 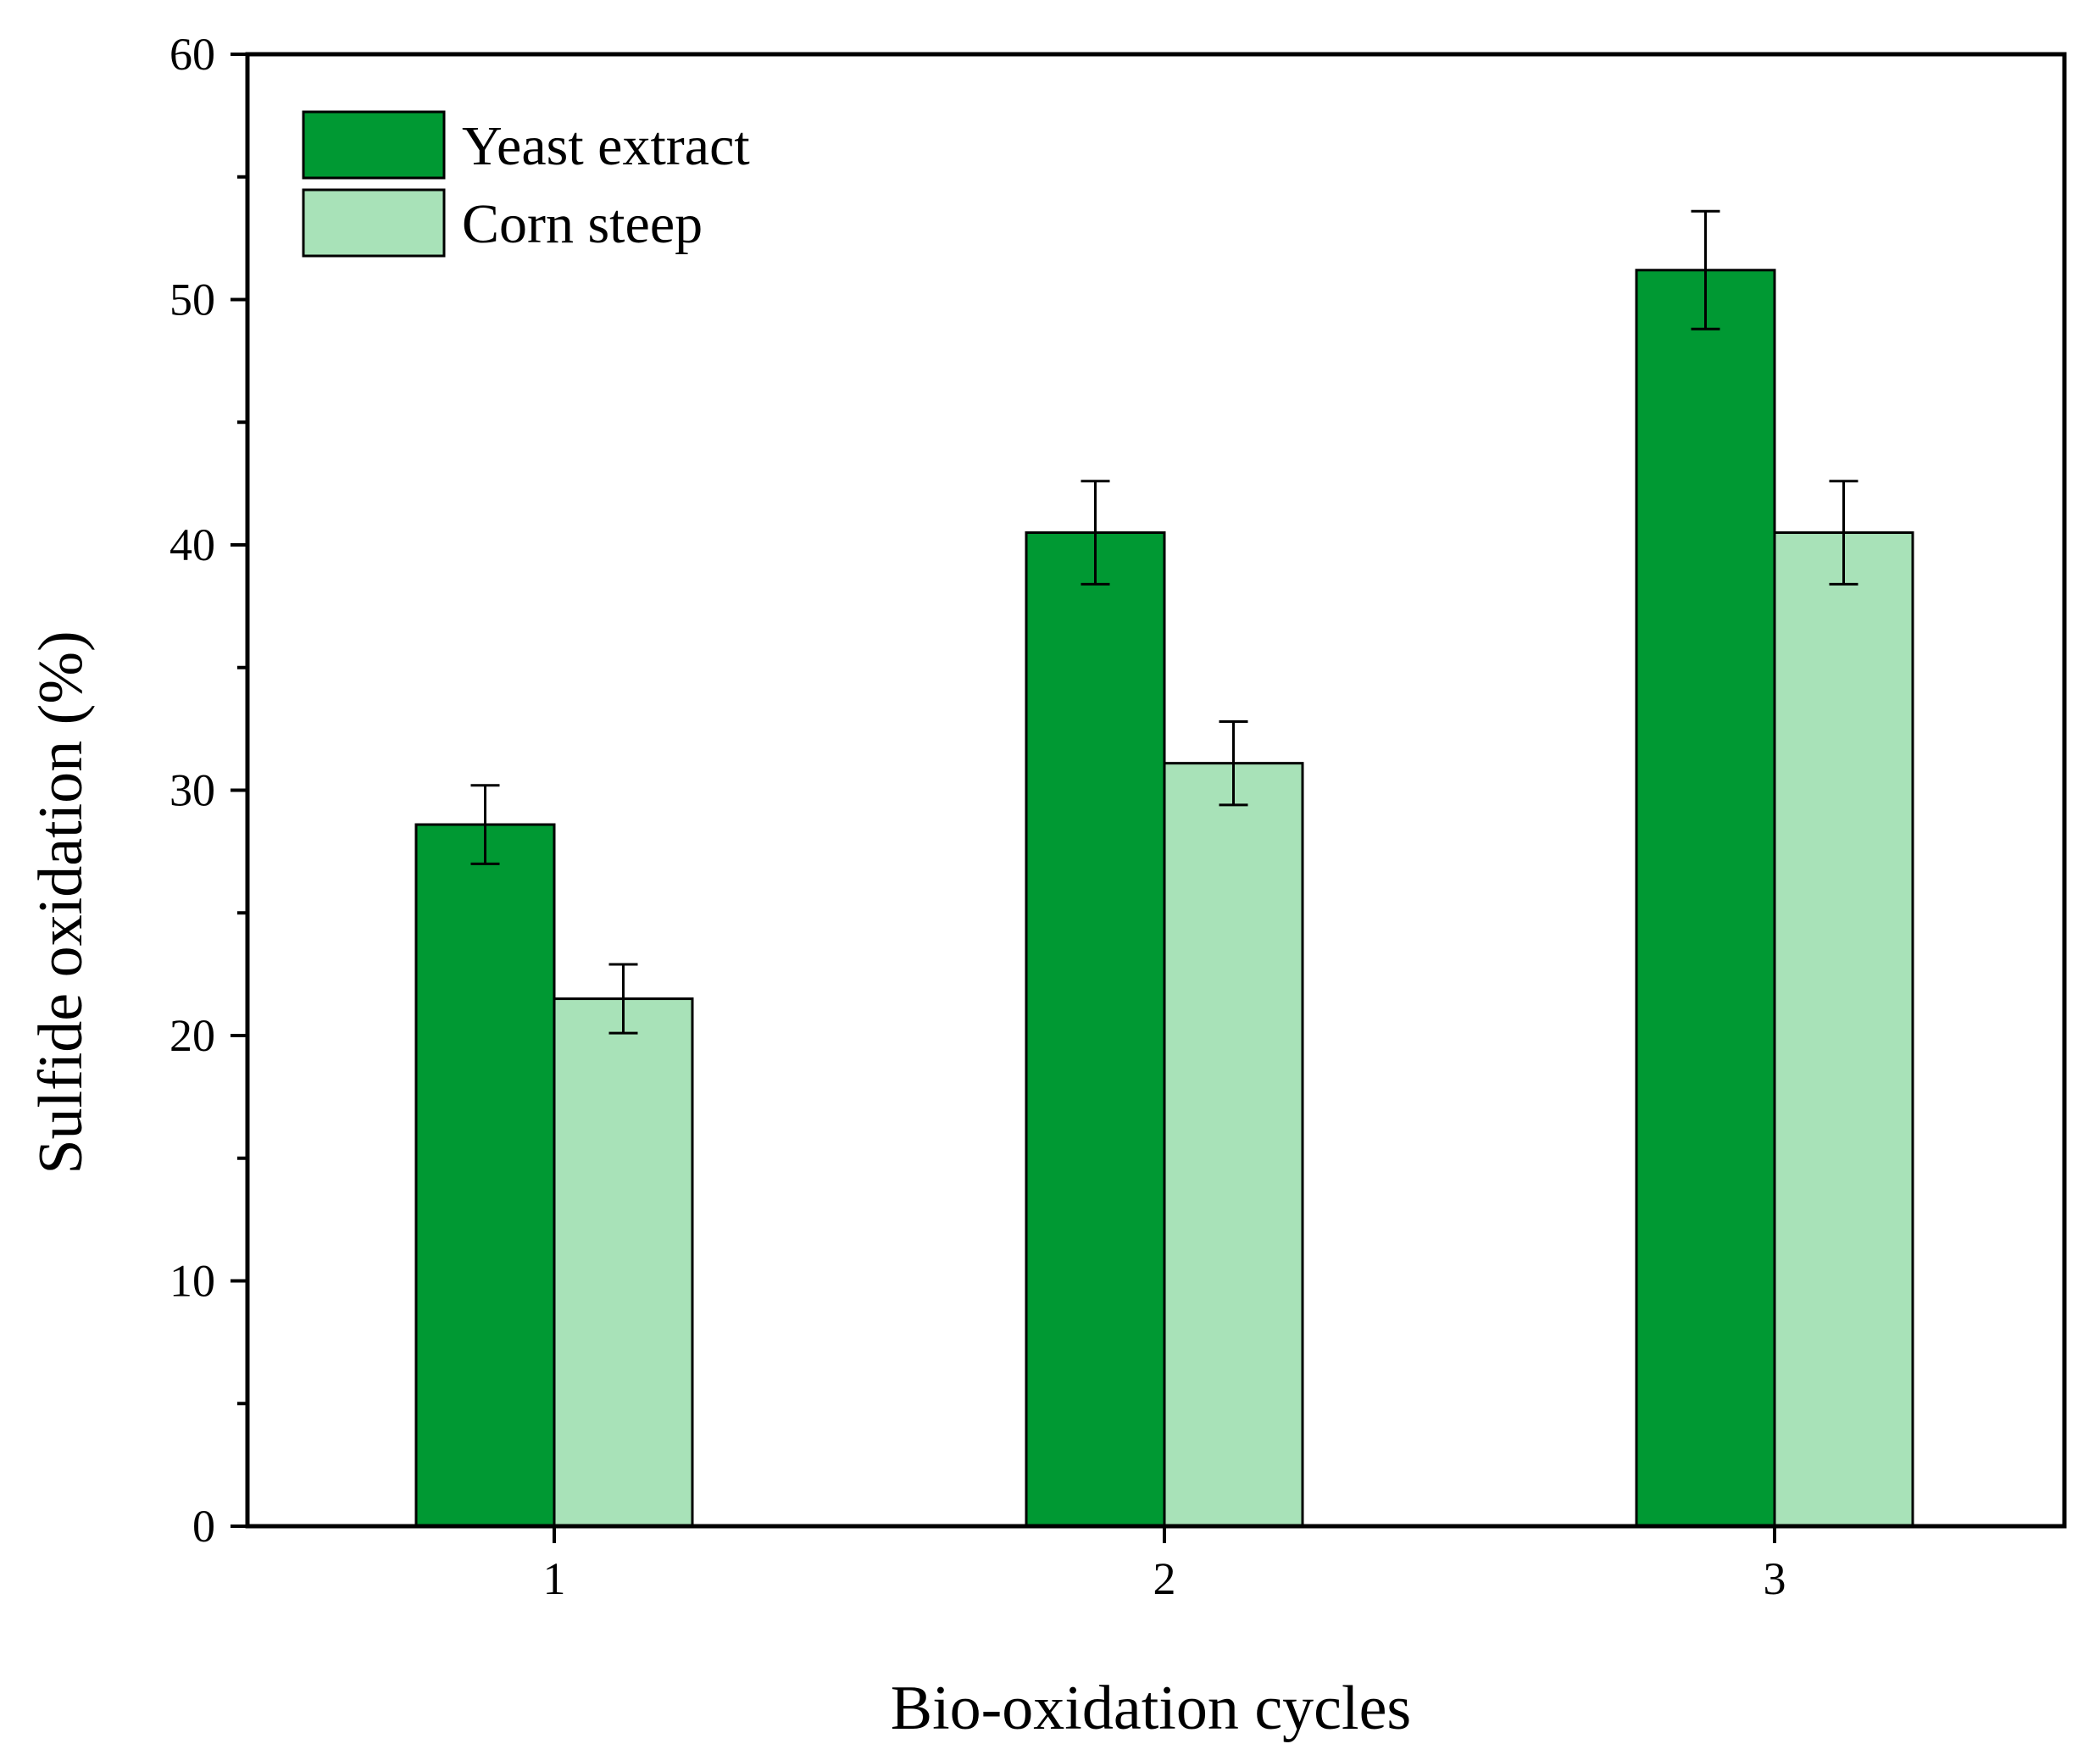 What do you see at coordinates (1164, 1578) in the screenshot?
I see `x-tick-label-2: 2` at bounding box center [1164, 1578].